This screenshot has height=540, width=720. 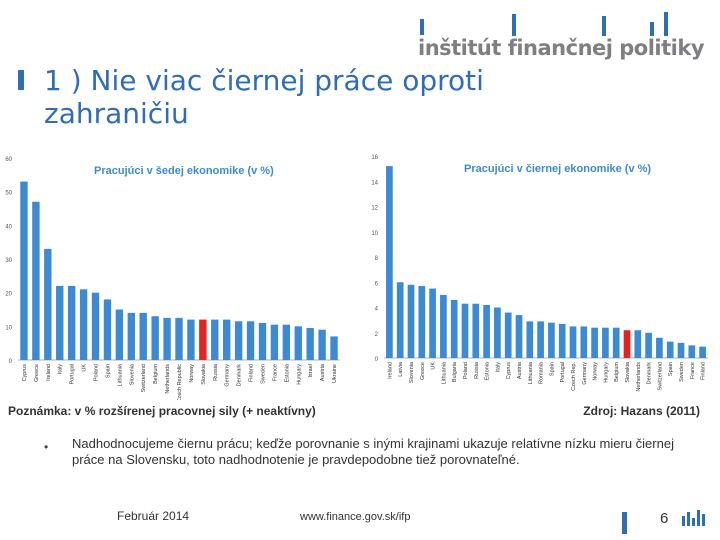 I want to click on y-tick-label: 30, so click(x=8, y=261).